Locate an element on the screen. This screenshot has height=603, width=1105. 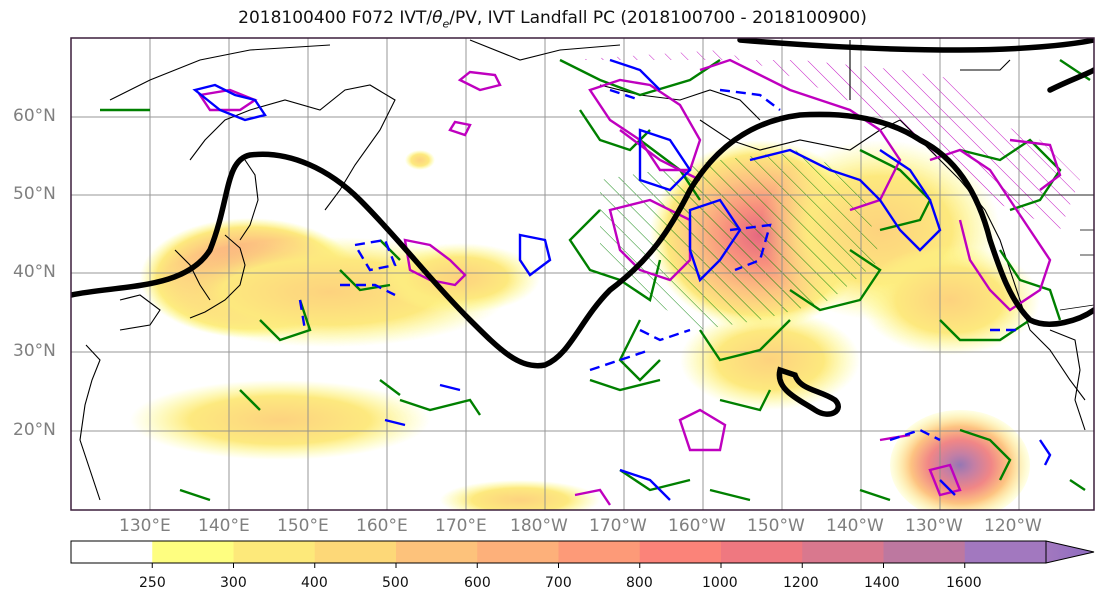
lat-label-60n: 60°N is located at coordinates (34, 116).